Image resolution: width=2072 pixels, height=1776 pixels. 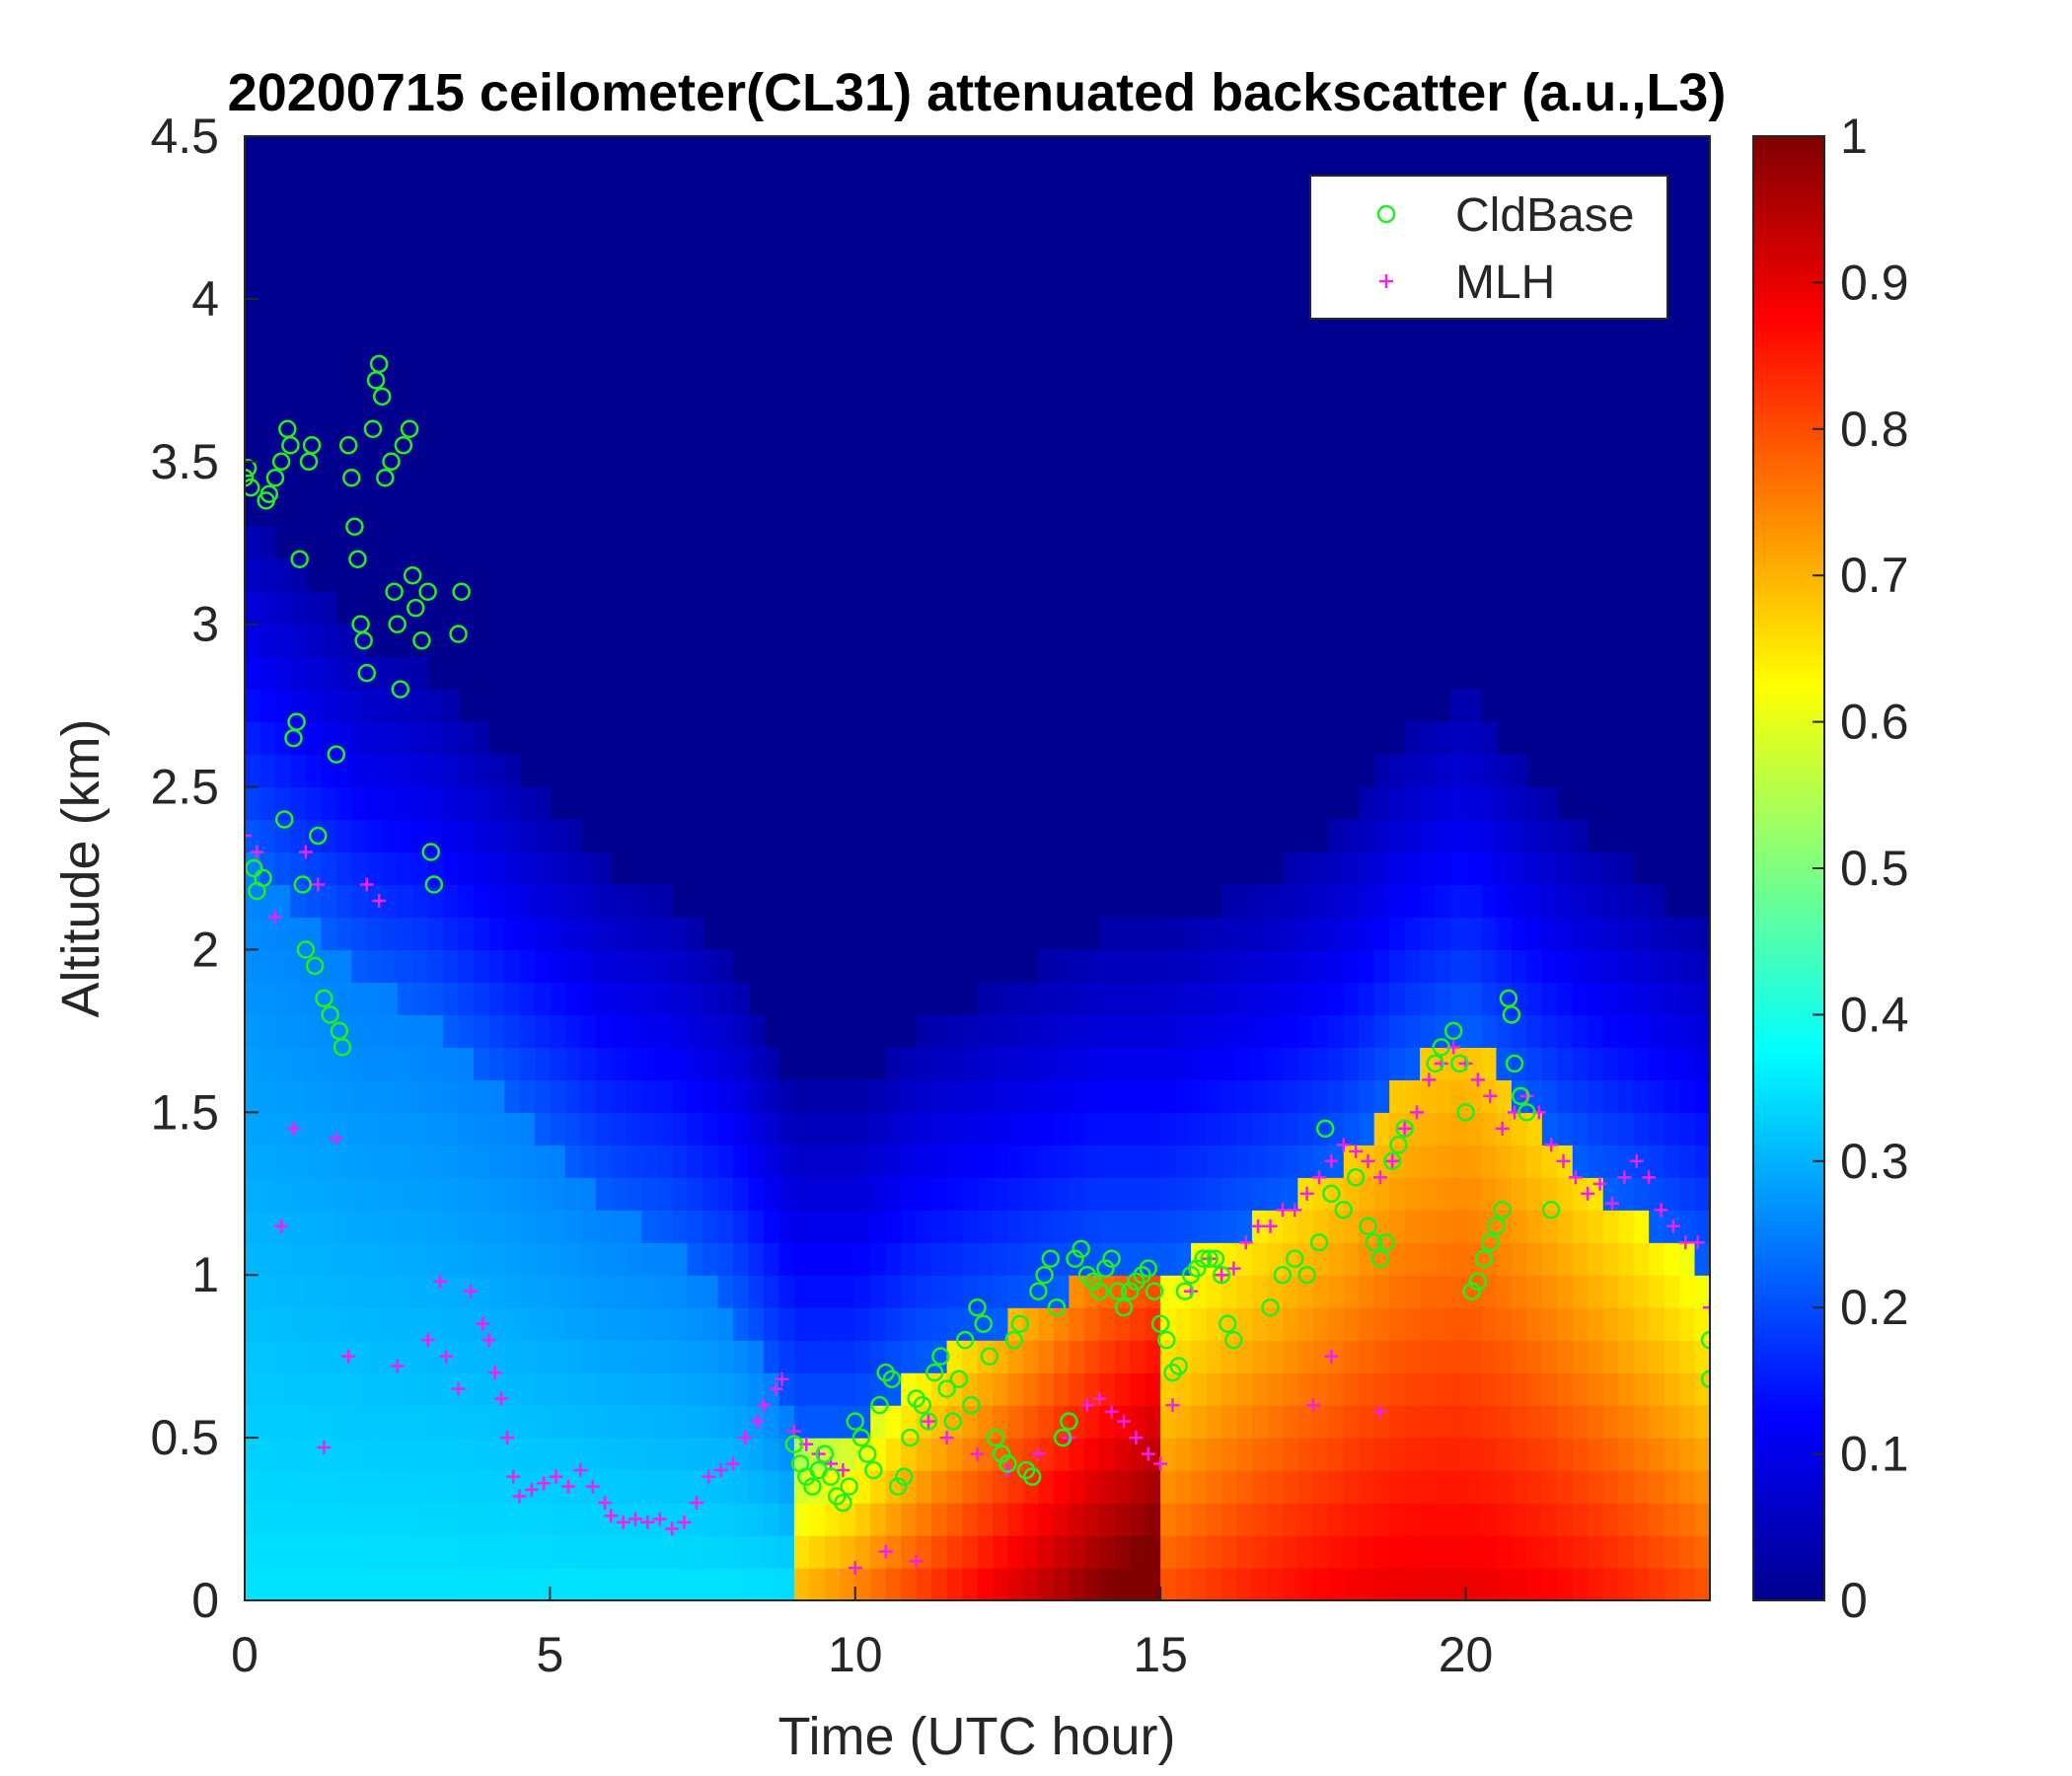 What do you see at coordinates (205, 1601) in the screenshot?
I see `y-tick-label: 0` at bounding box center [205, 1601].